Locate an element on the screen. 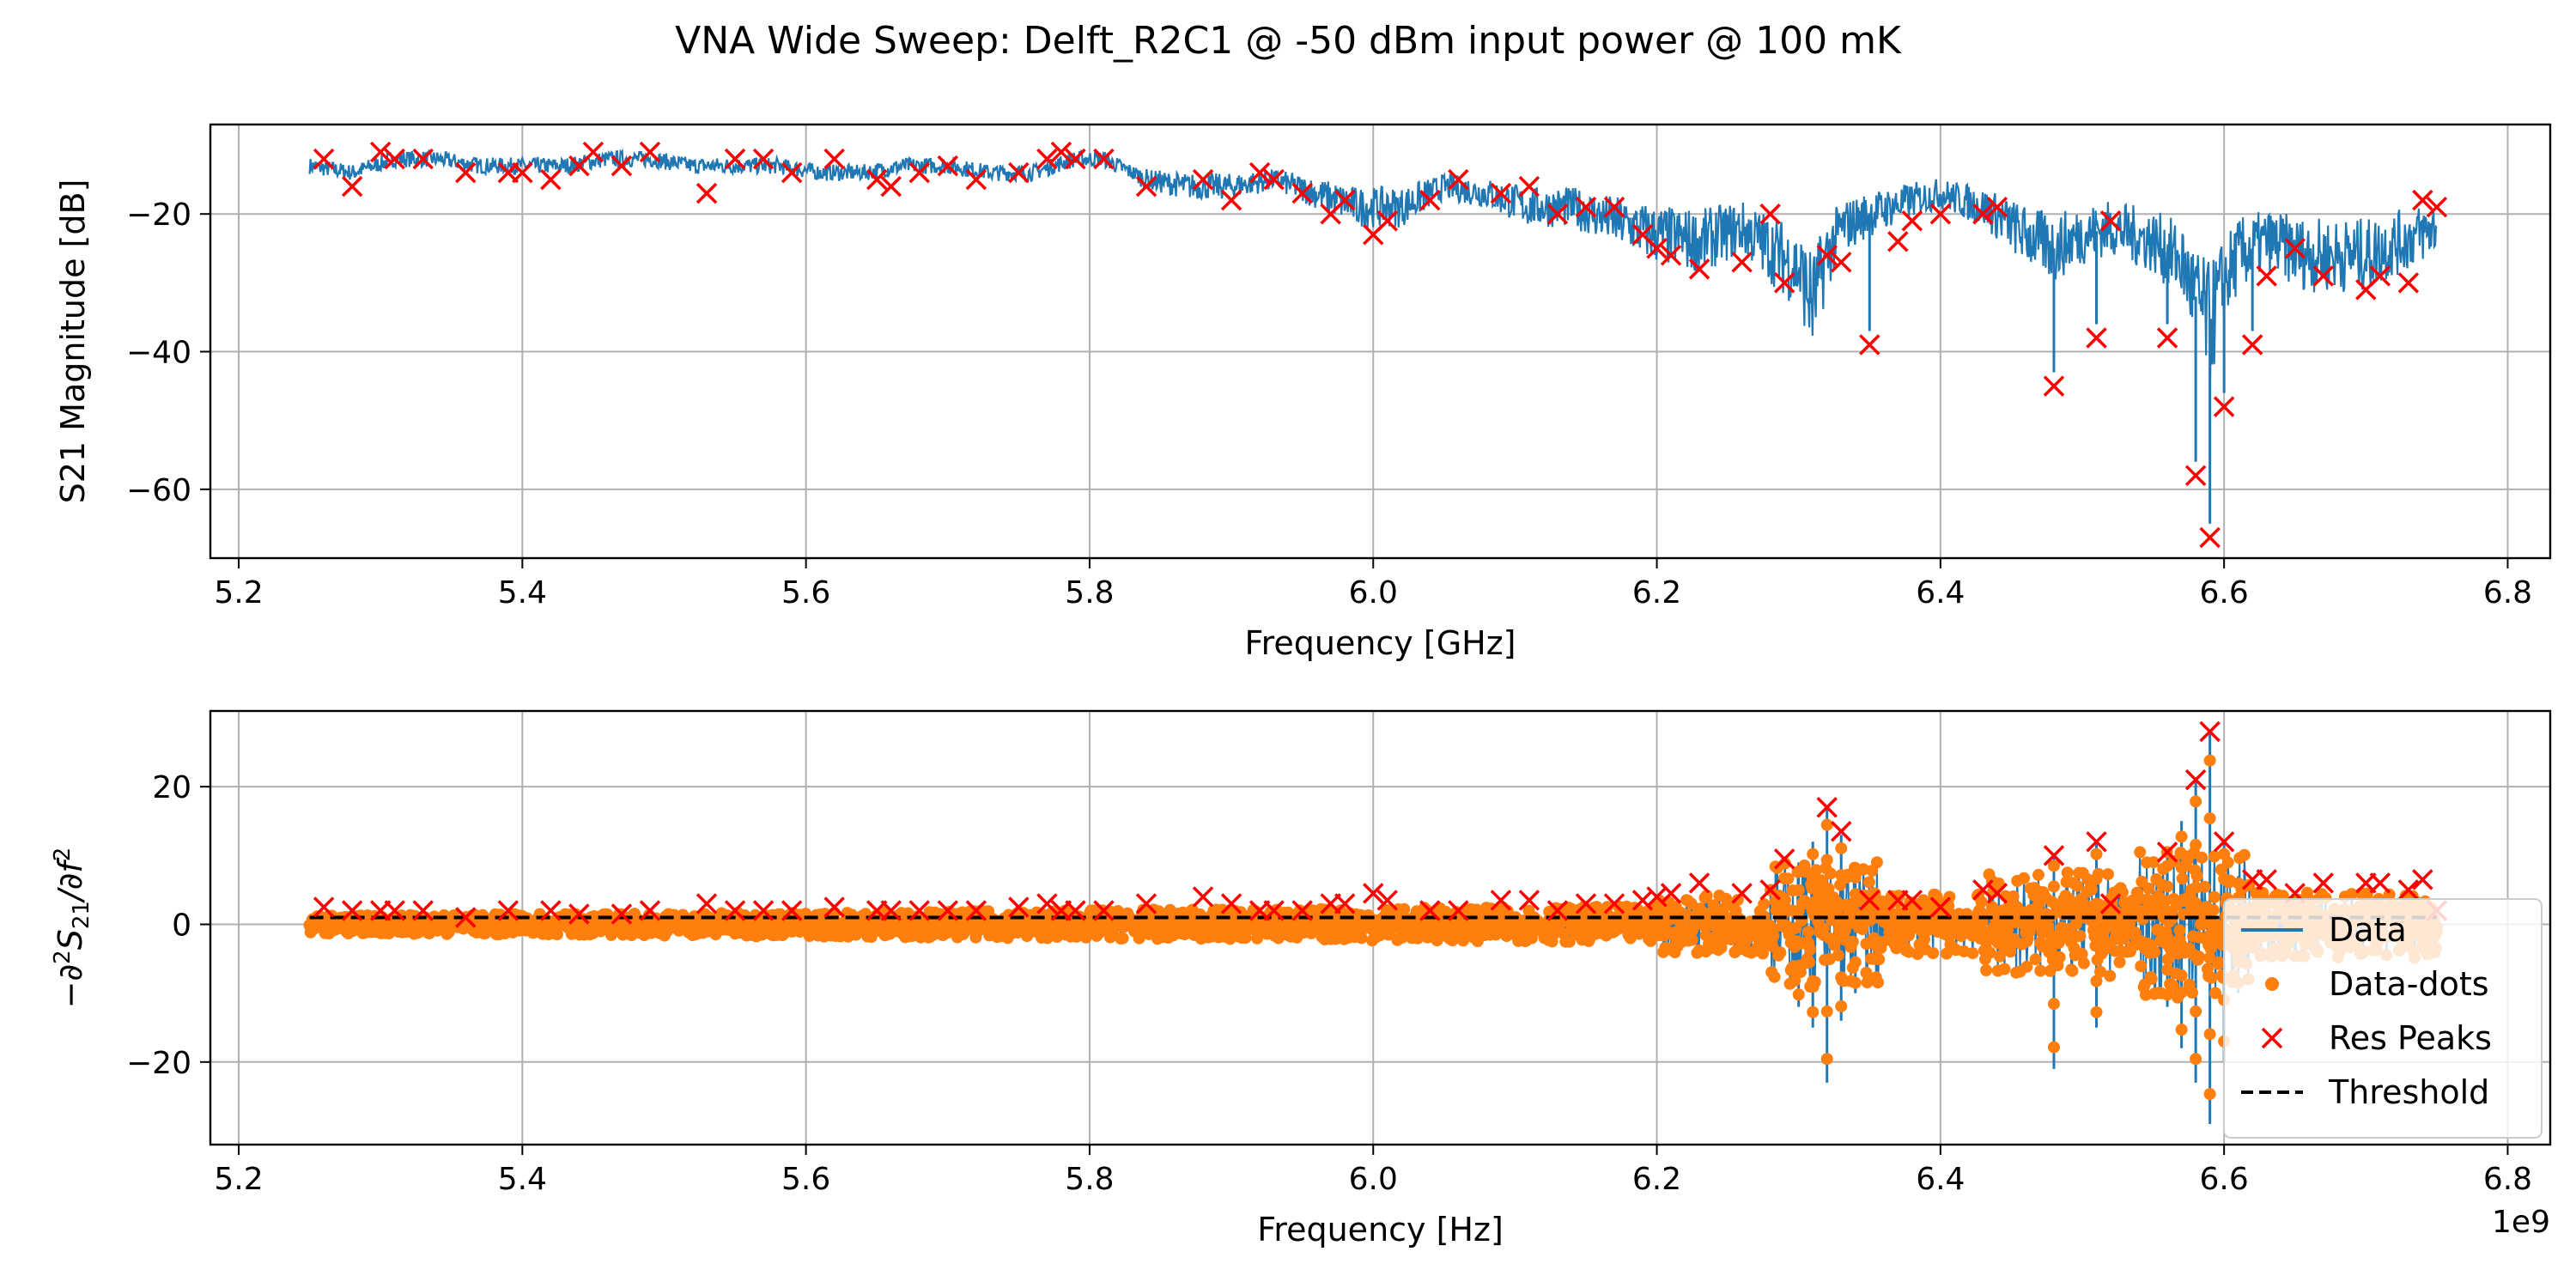 This screenshot has width=2576, height=1288. s21-trace is located at coordinates (1373, 263).